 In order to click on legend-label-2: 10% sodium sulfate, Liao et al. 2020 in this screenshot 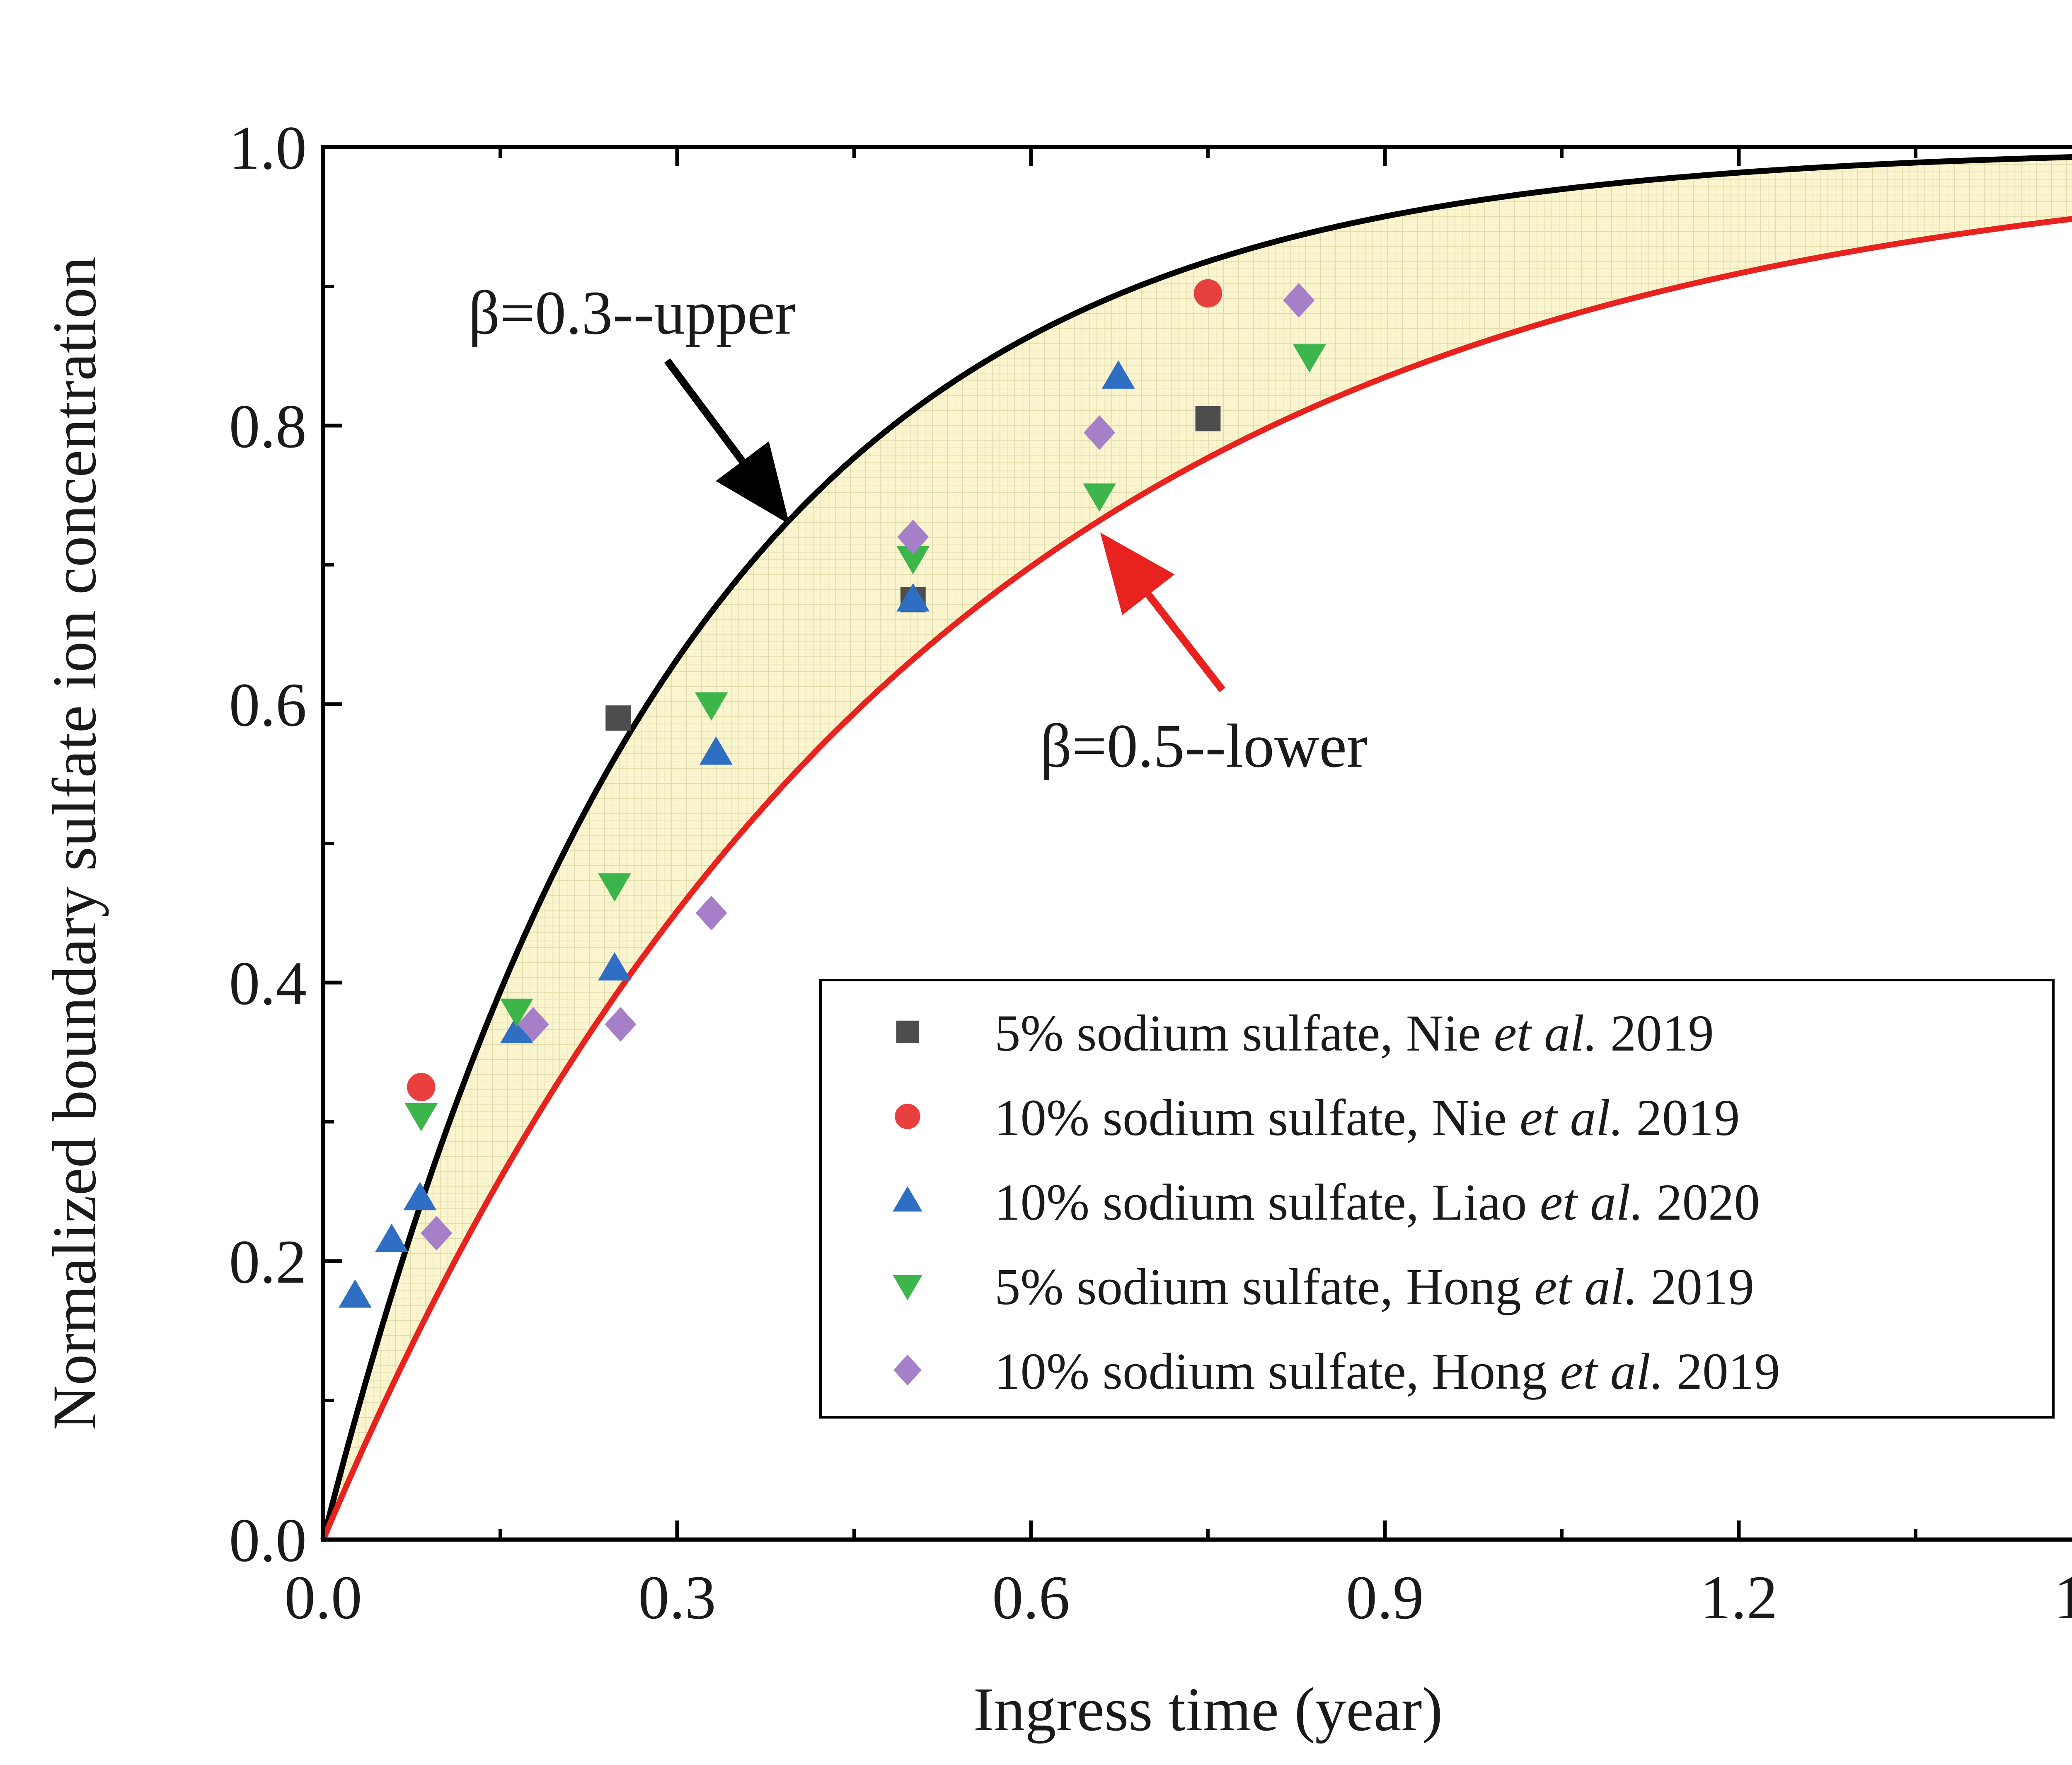, I will do `click(1377, 1202)`.